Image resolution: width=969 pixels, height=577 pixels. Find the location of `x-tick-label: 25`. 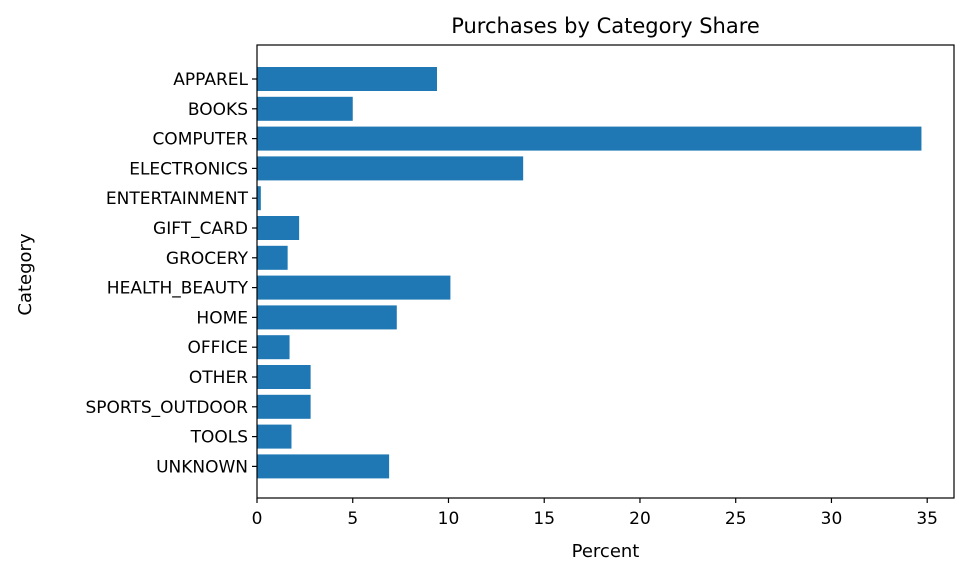

x-tick-label: 25 is located at coordinates (736, 519).